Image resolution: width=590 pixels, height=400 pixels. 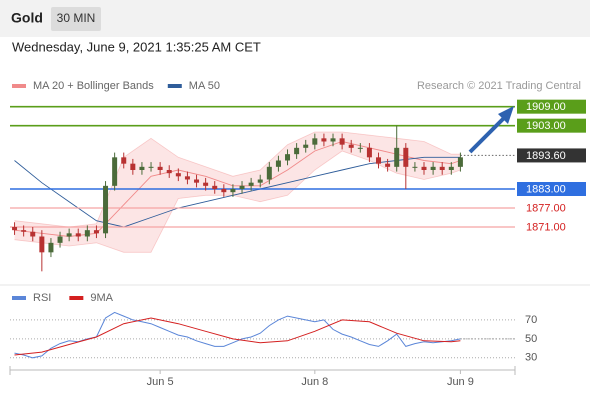 What do you see at coordinates (93, 86) in the screenshot?
I see `legend-label: MA 20 + Bollinger Bands` at bounding box center [93, 86].